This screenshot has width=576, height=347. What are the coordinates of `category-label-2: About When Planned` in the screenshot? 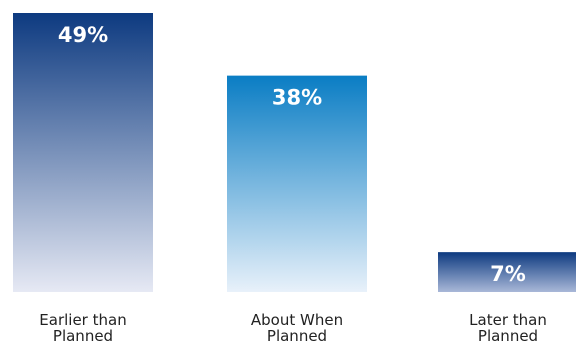 It's located at (297, 328).